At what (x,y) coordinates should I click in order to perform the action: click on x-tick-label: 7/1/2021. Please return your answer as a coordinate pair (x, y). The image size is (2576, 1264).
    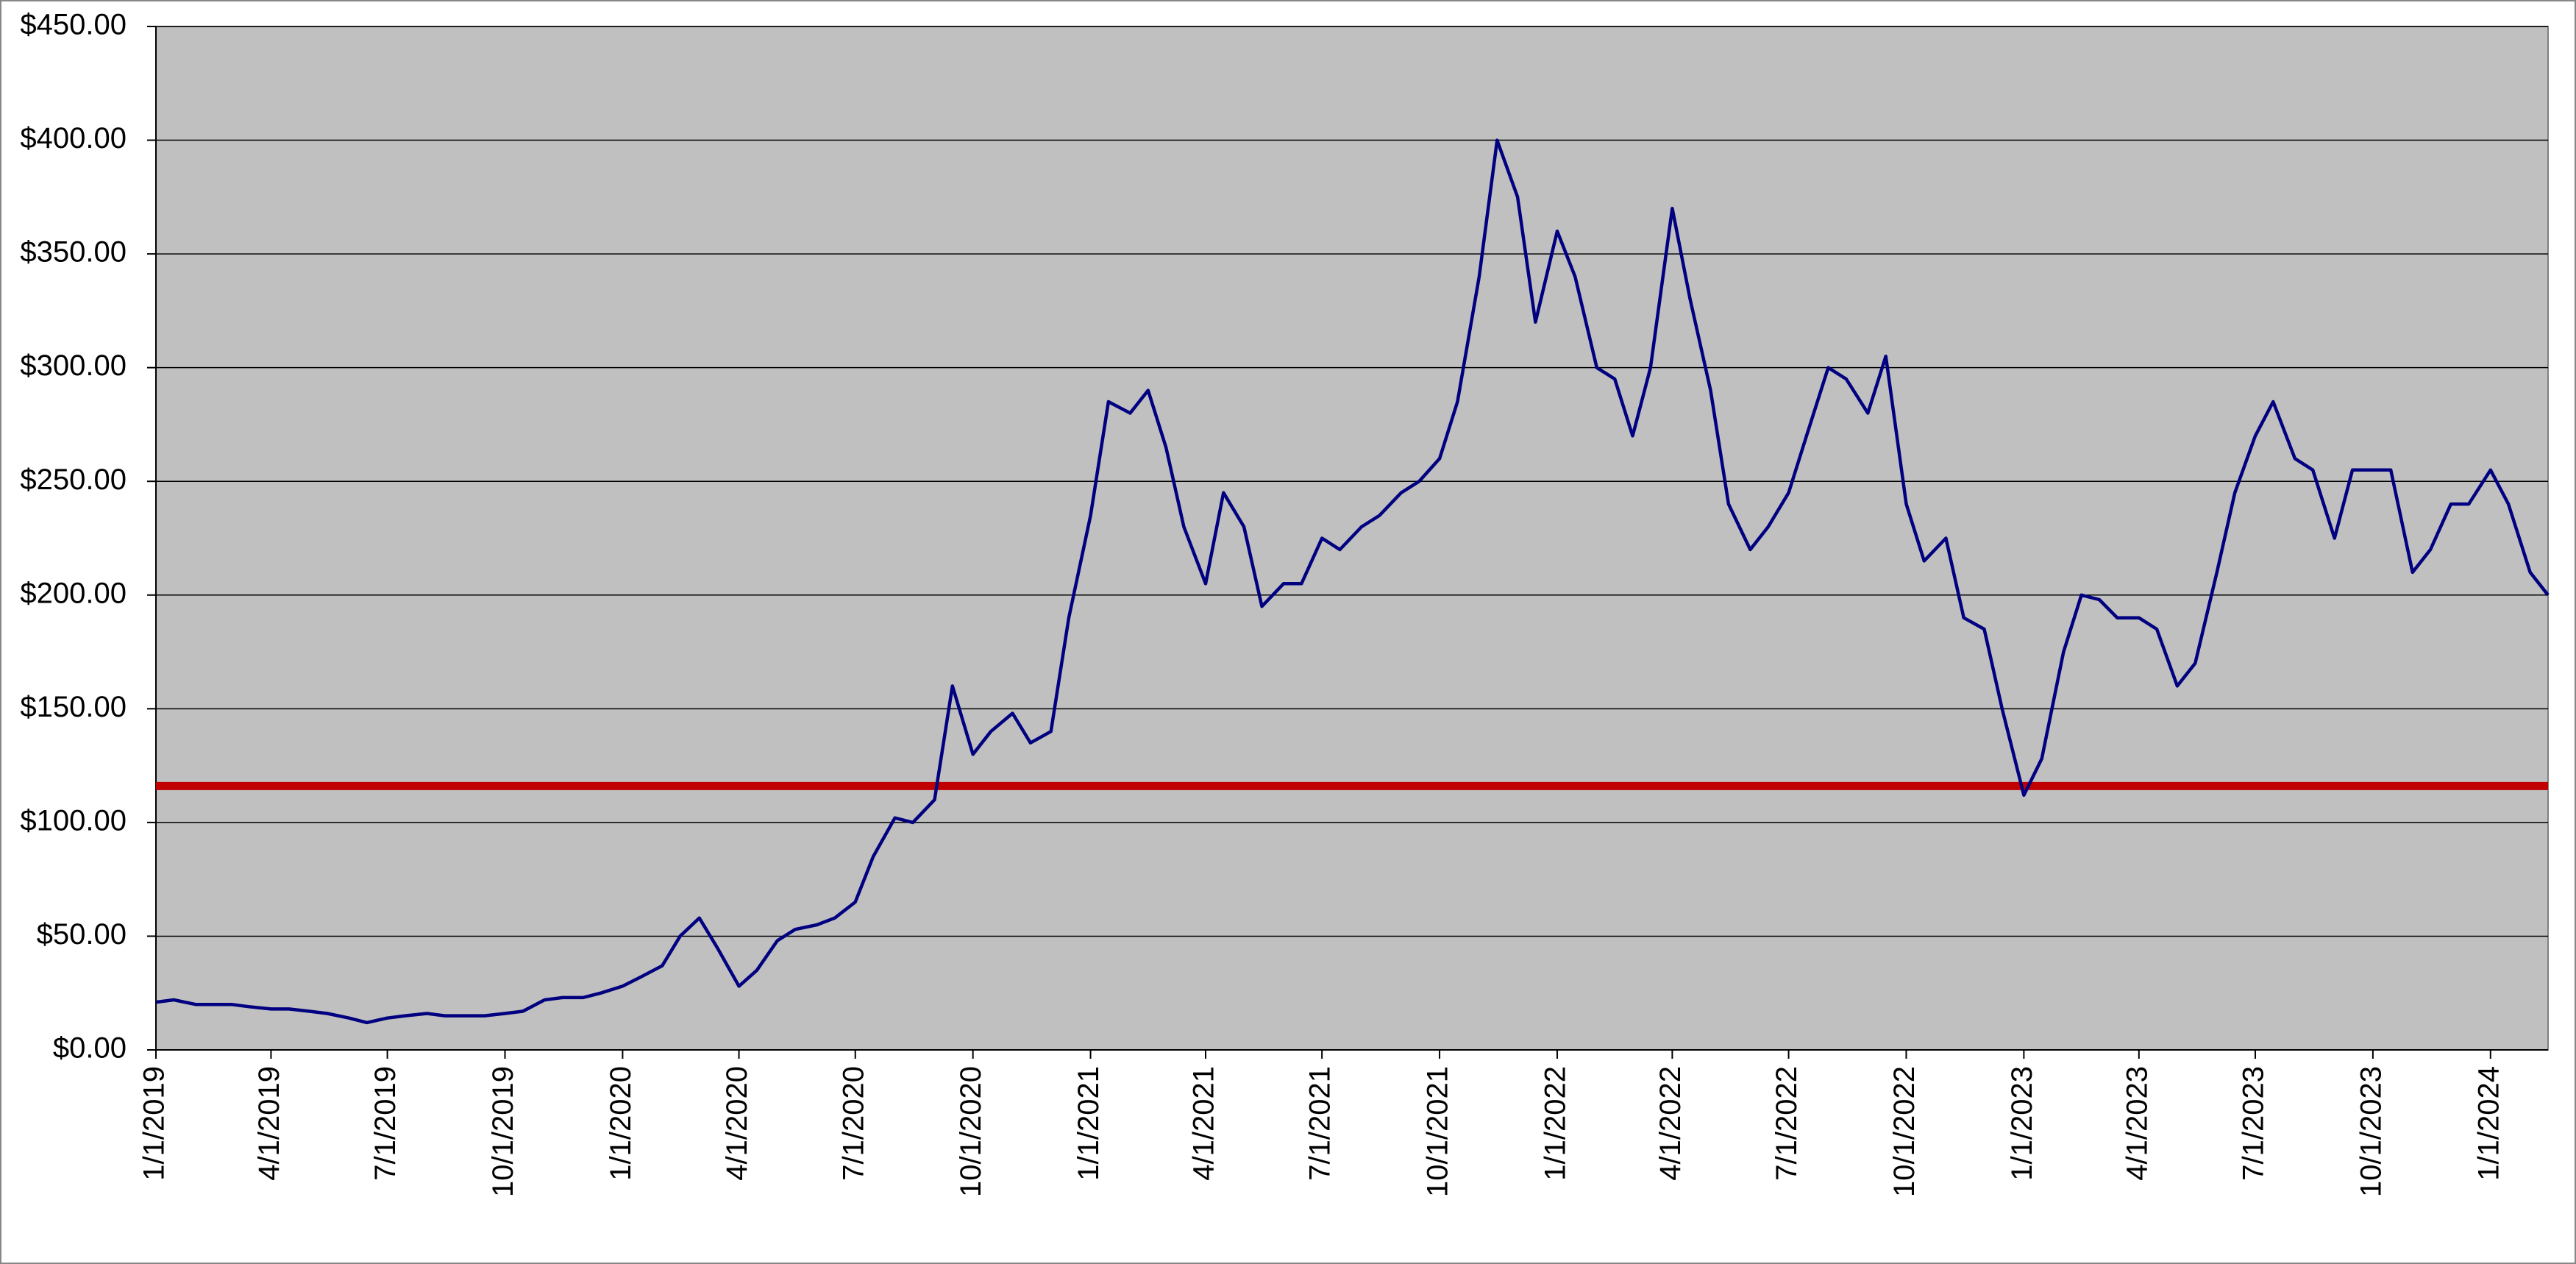
    Looking at the image, I should click on (1320, 1123).